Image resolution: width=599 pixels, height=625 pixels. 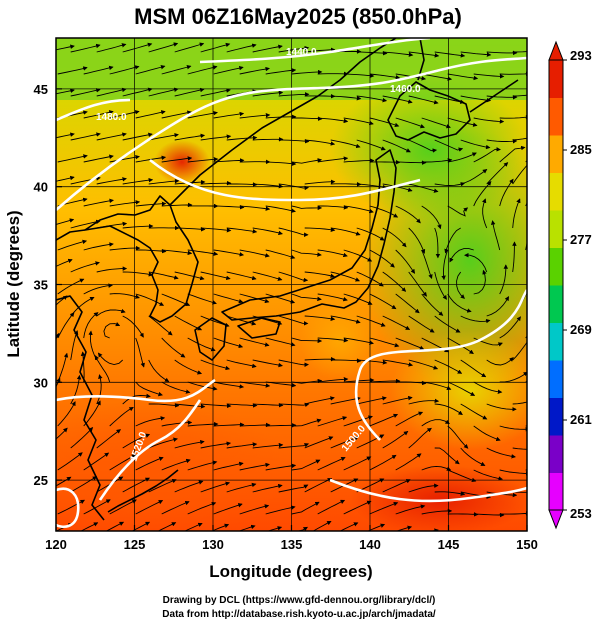 What do you see at coordinates (581, 149) in the screenshot?
I see `colorbar-tick-label: 285` at bounding box center [581, 149].